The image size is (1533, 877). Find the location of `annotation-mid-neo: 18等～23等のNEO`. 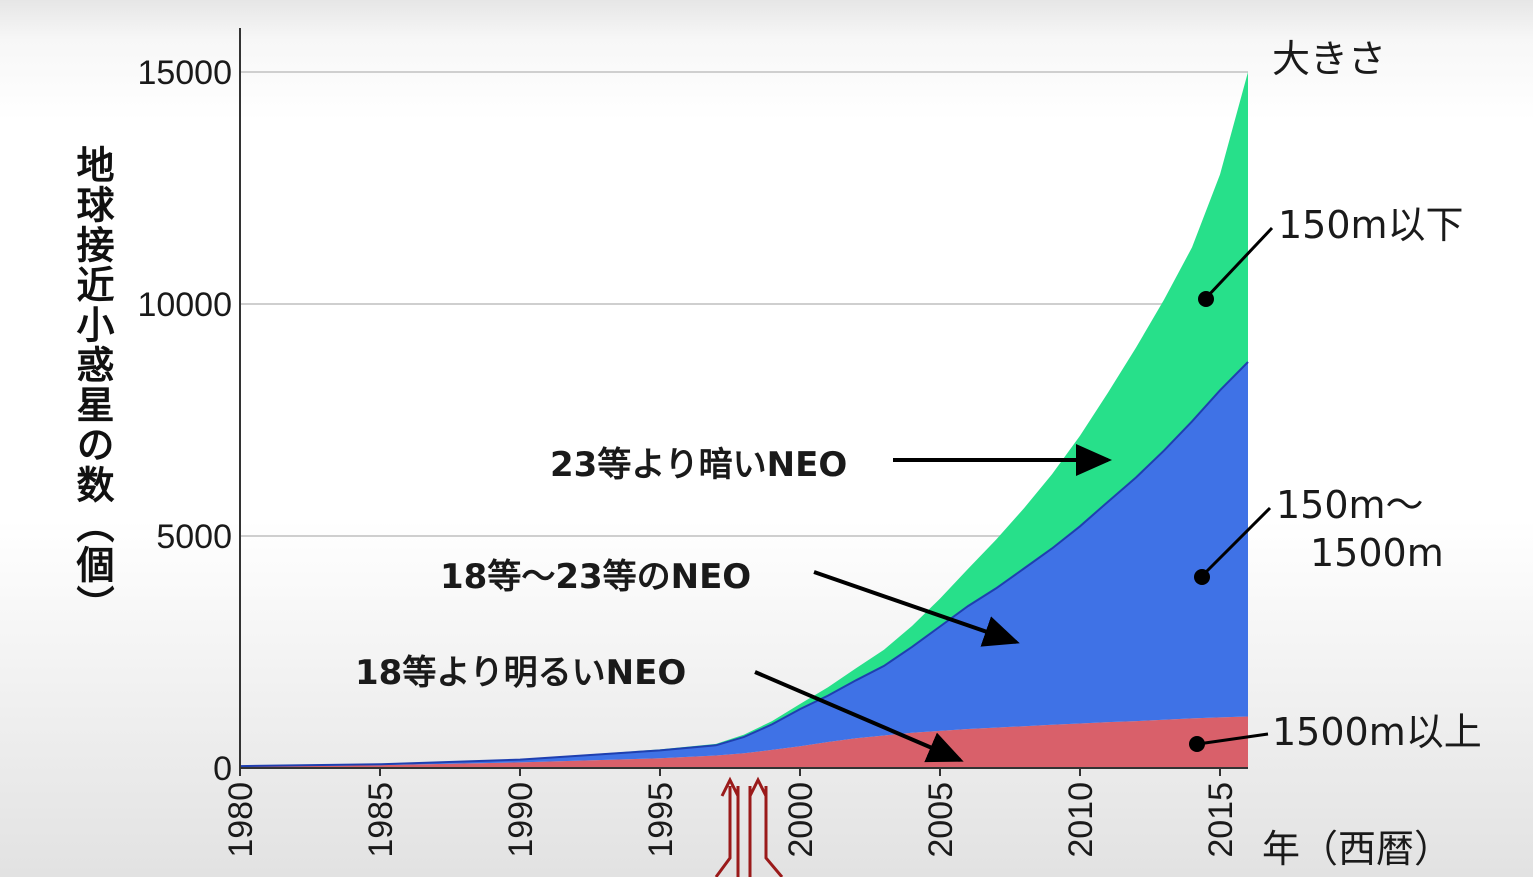

annotation-mid-neo: 18等～23等のNEO is located at coordinates (595, 577).